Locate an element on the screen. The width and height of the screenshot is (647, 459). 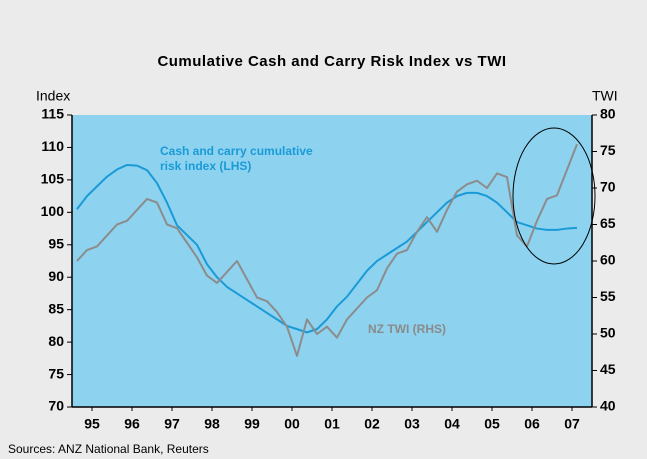
y-tick-label: 95 is located at coordinates (56, 243).